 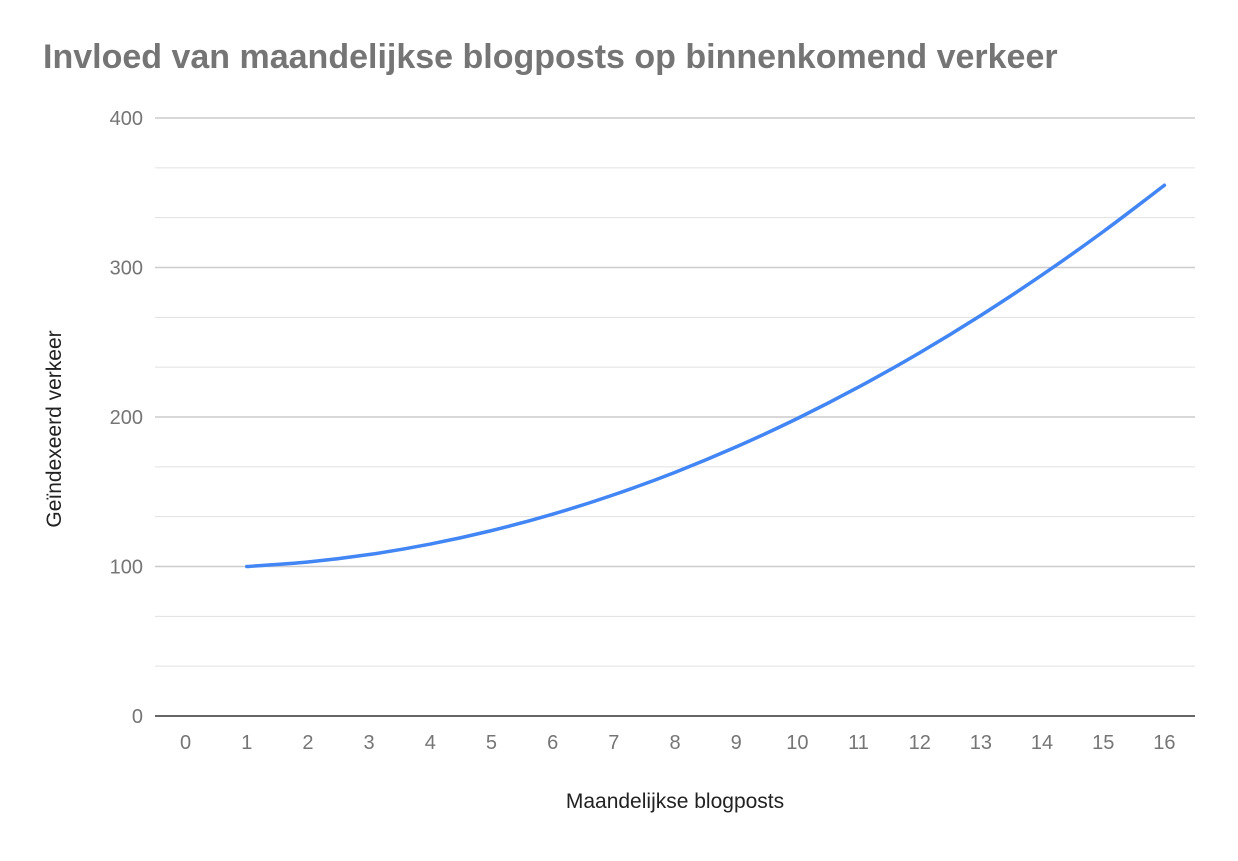 What do you see at coordinates (1103, 743) in the screenshot?
I see `x-tick-label: 15` at bounding box center [1103, 743].